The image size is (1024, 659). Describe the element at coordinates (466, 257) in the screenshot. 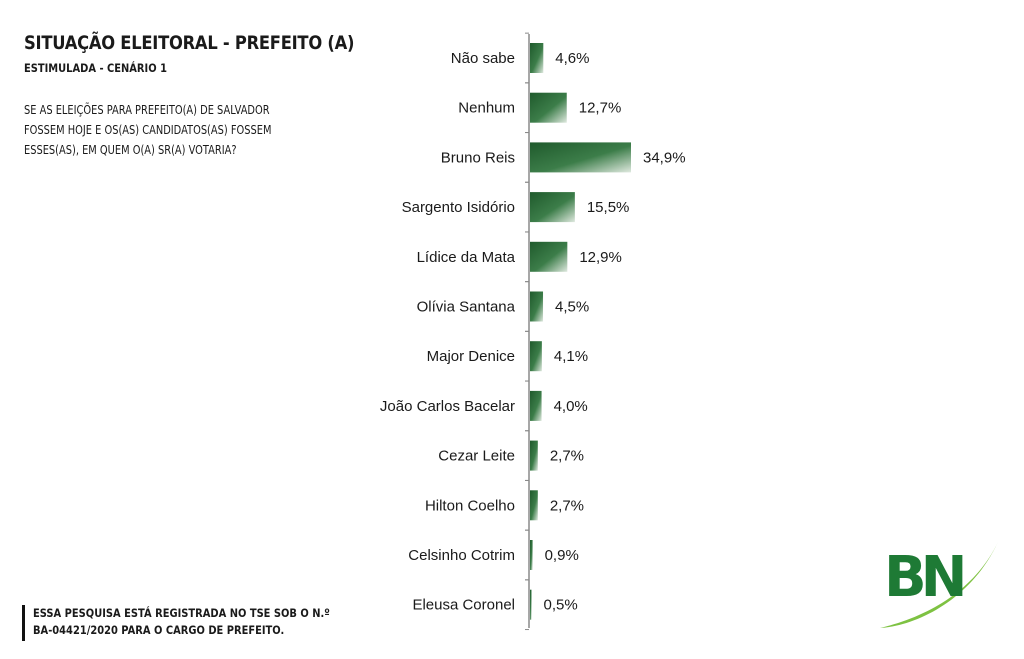

I see `category-label: Lídice da Mata` at that location.